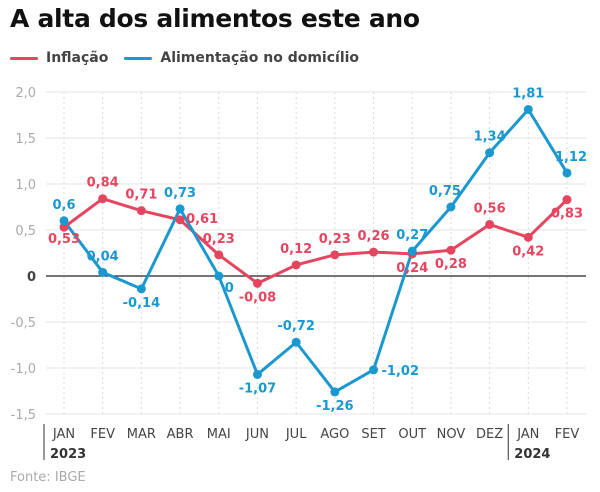 This screenshot has width=600, height=492. Describe the element at coordinates (180, 193) in the screenshot. I see `data-label: 0,73` at that location.